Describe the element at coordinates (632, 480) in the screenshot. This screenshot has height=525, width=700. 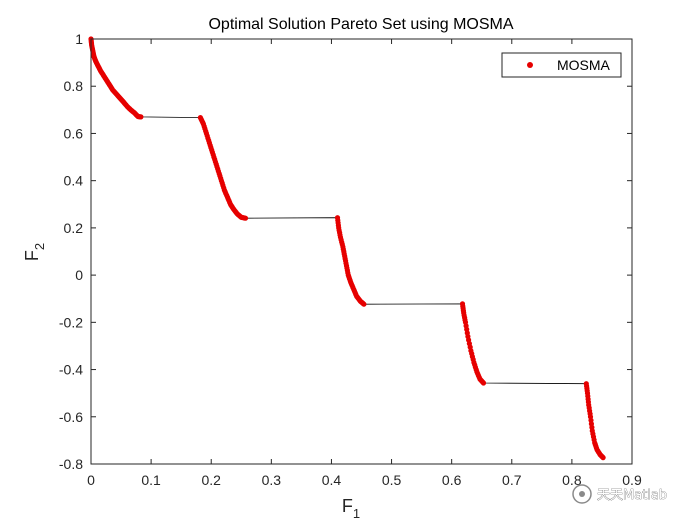
I see `x-tick-label: 0.9` at that location.